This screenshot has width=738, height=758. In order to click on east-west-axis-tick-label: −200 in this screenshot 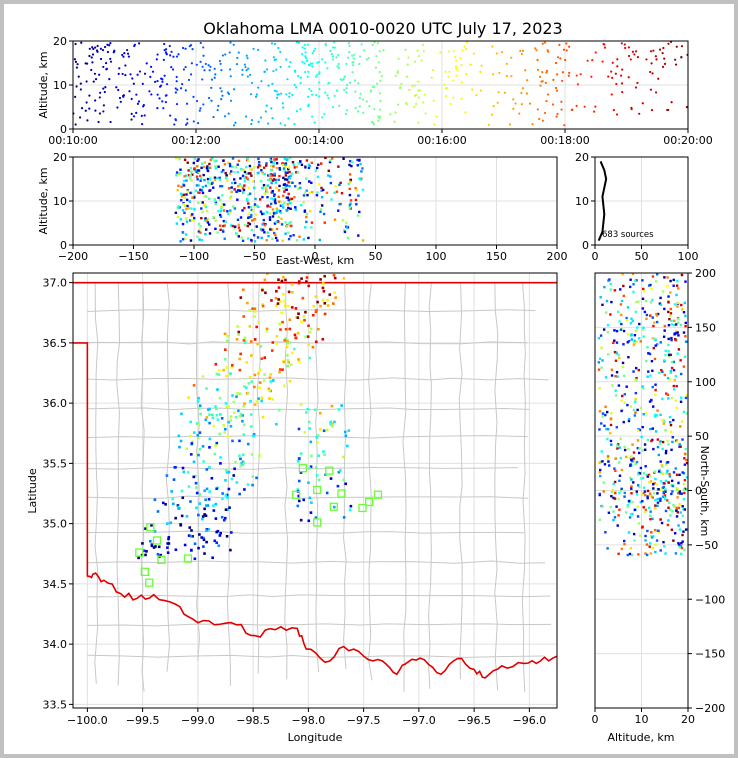, I will do `click(73, 256)`.